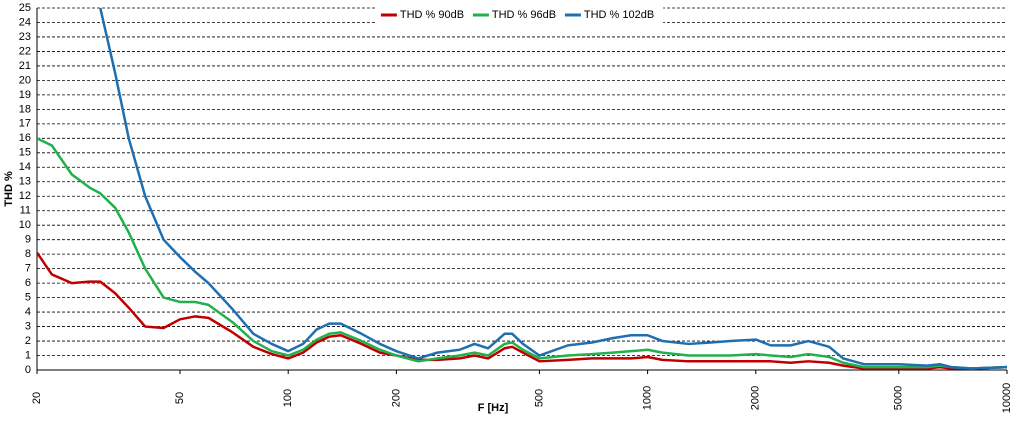  I want to click on y-tick-label: 14, so click(25, 167).